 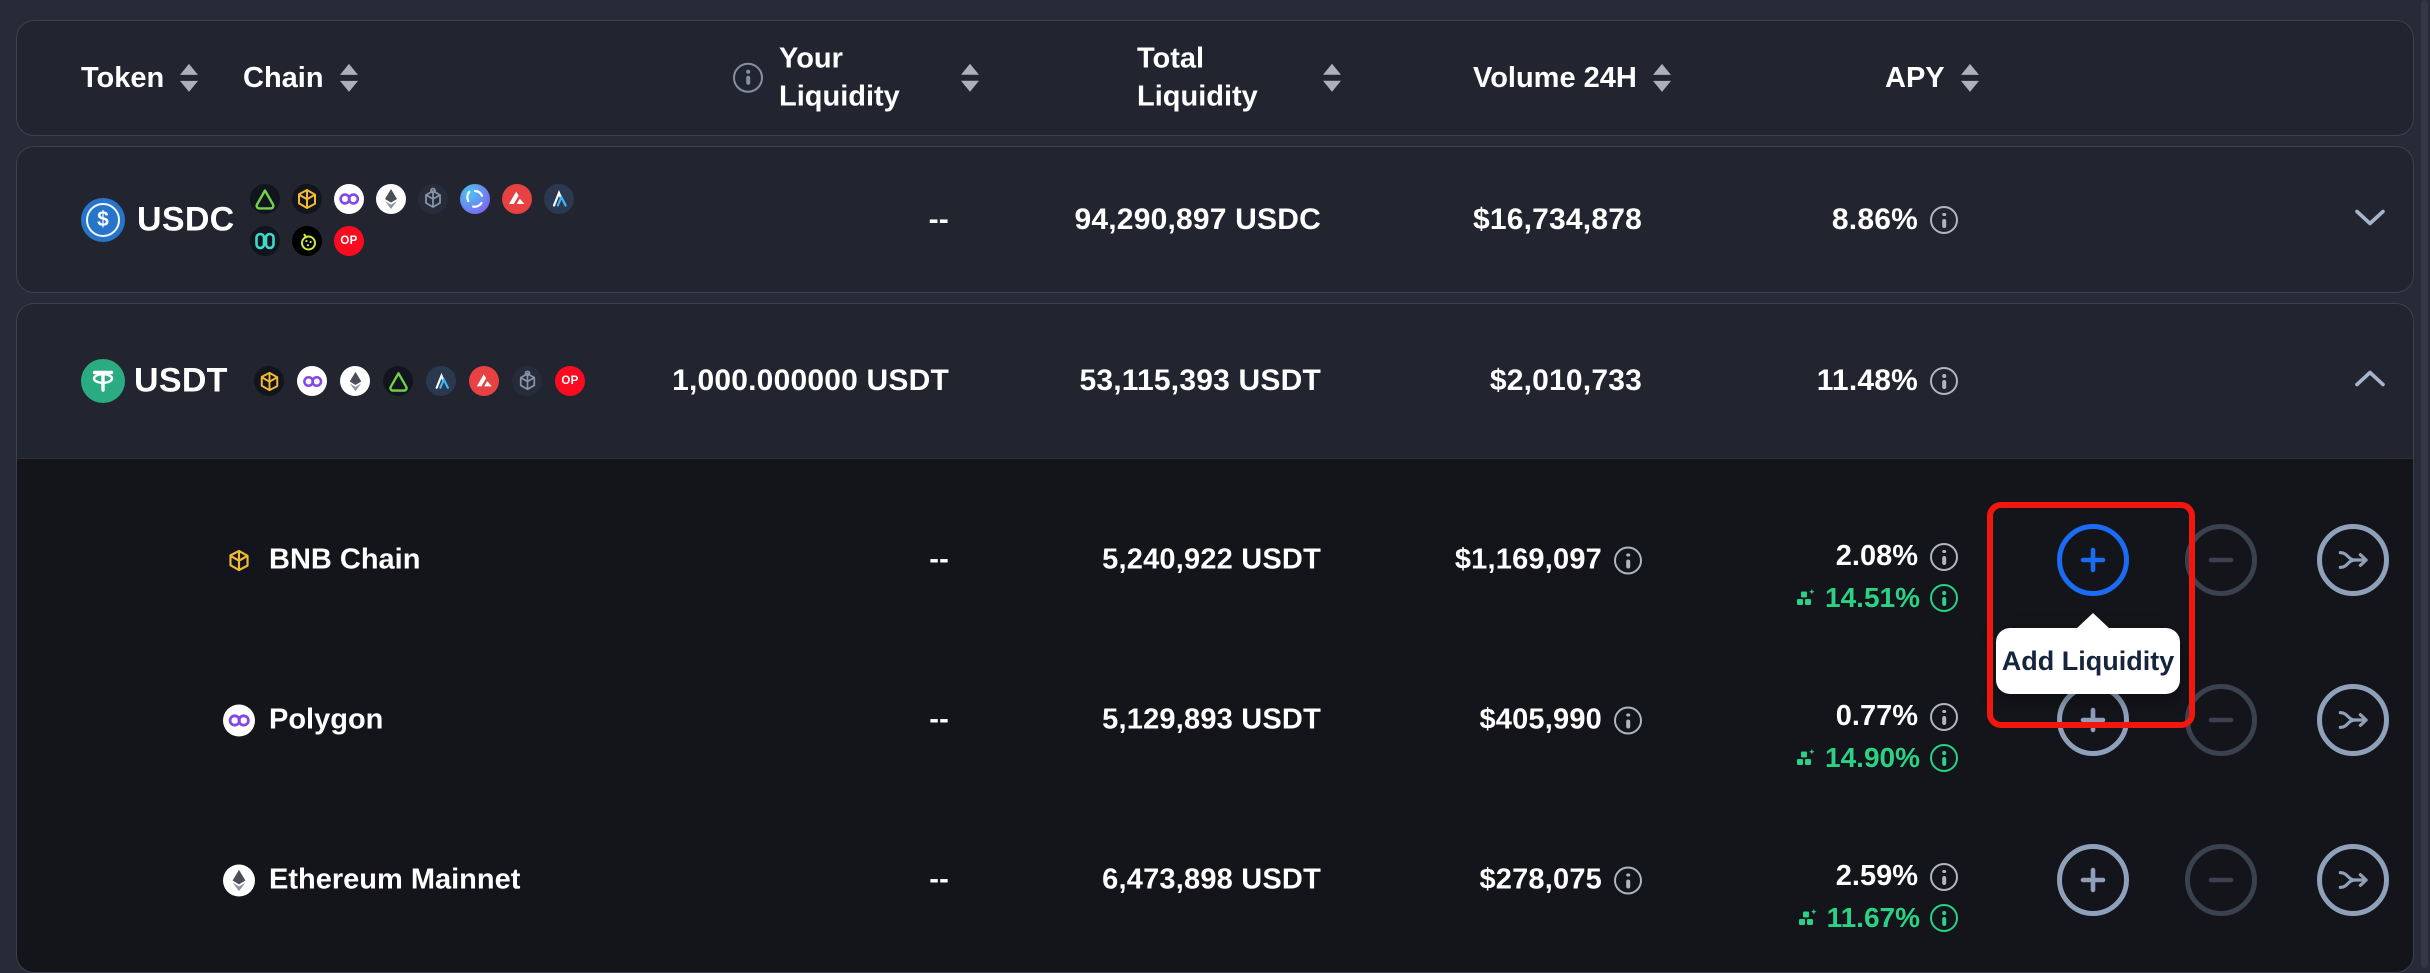 I want to click on chain-name: Ethereum Mainnet, so click(x=395, y=879).